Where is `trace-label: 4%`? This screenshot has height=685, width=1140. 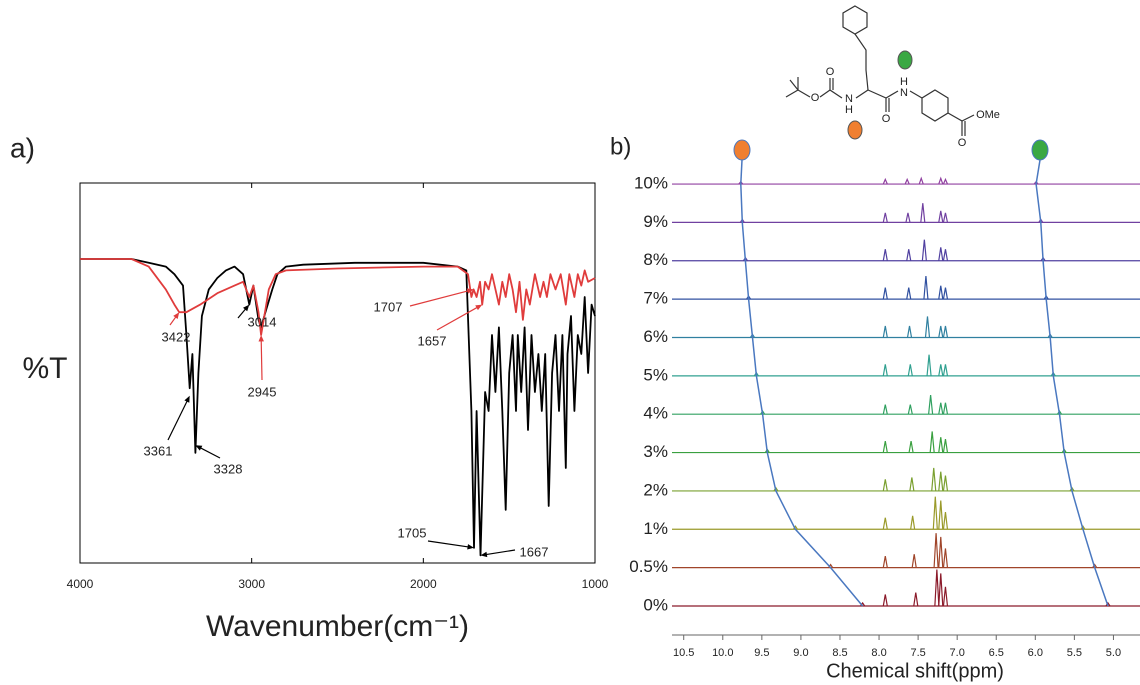
trace-label: 4% is located at coordinates (655, 413).